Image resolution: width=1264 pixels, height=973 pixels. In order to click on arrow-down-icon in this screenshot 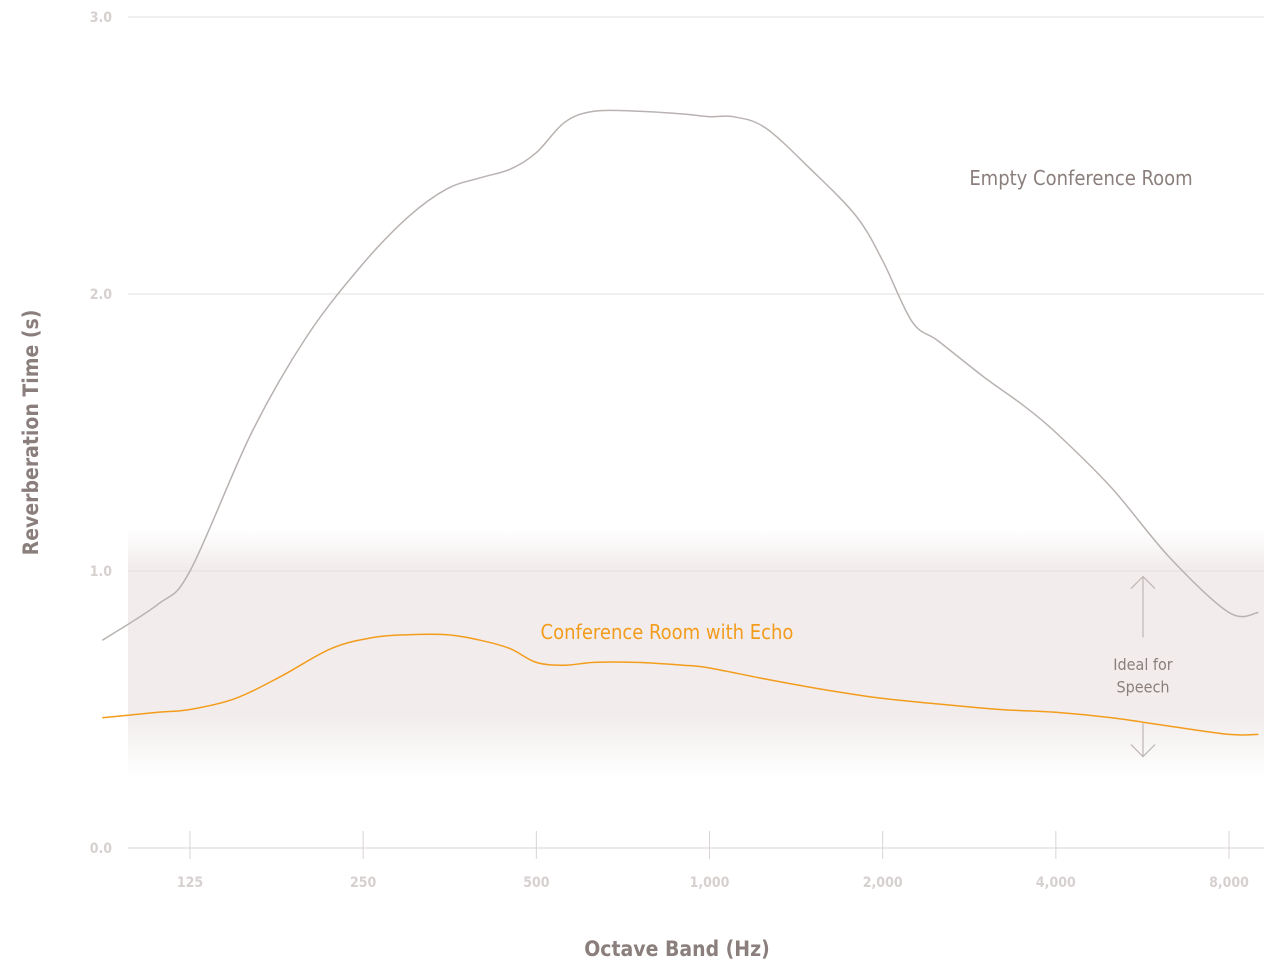, I will do `click(1143, 740)`.